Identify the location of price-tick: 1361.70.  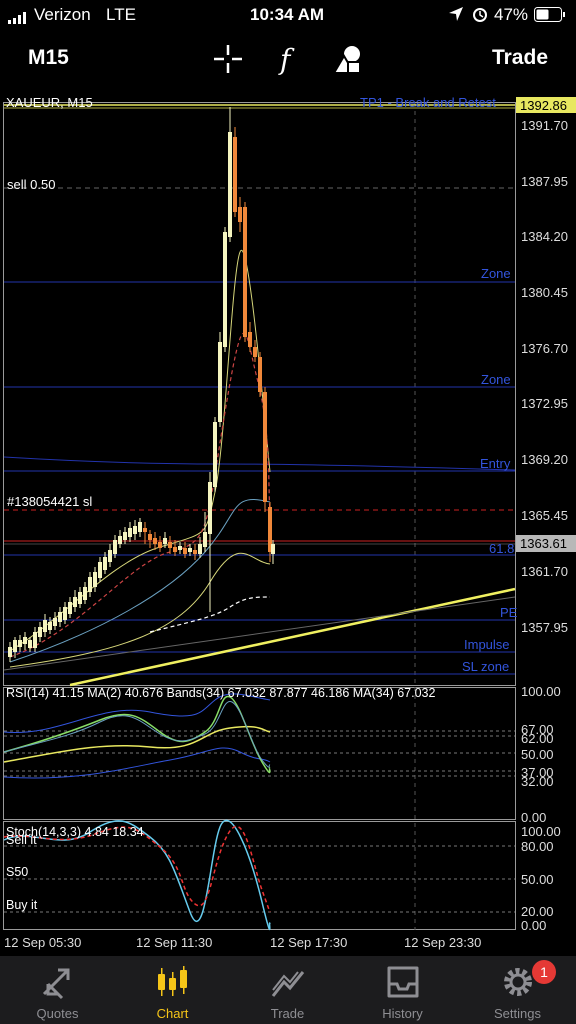
(544, 571).